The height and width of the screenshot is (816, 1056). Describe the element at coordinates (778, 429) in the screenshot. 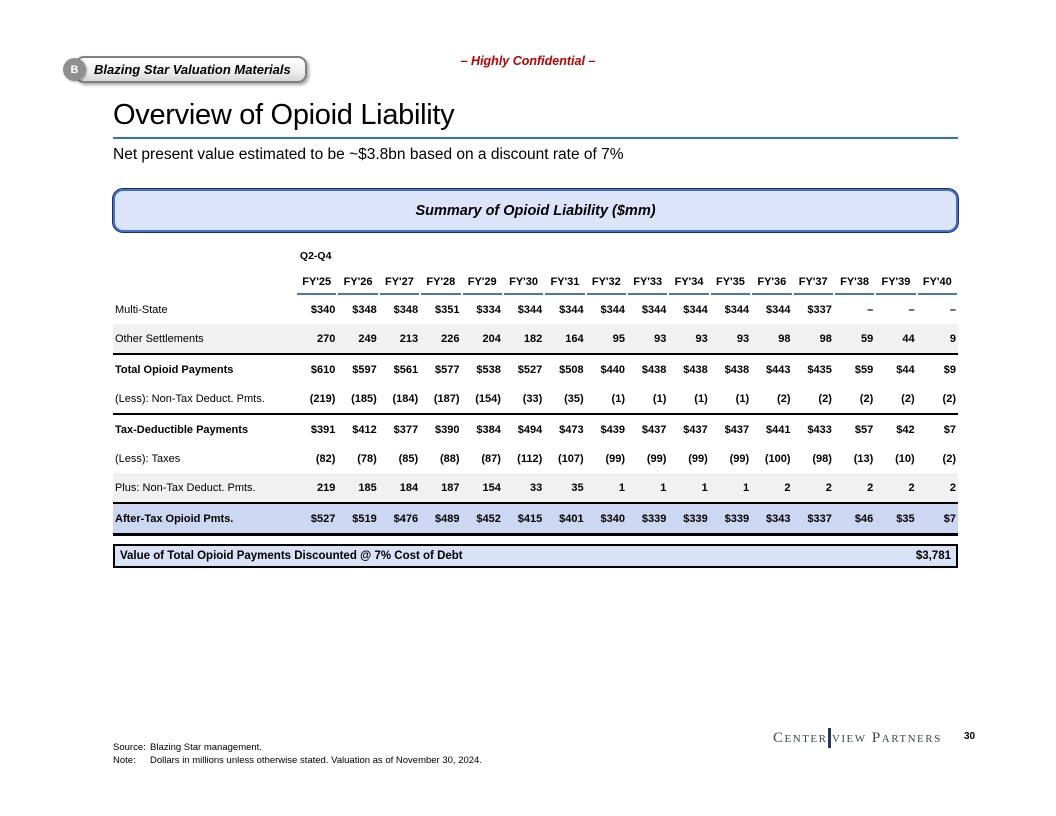

I see `cell: $441` at that location.